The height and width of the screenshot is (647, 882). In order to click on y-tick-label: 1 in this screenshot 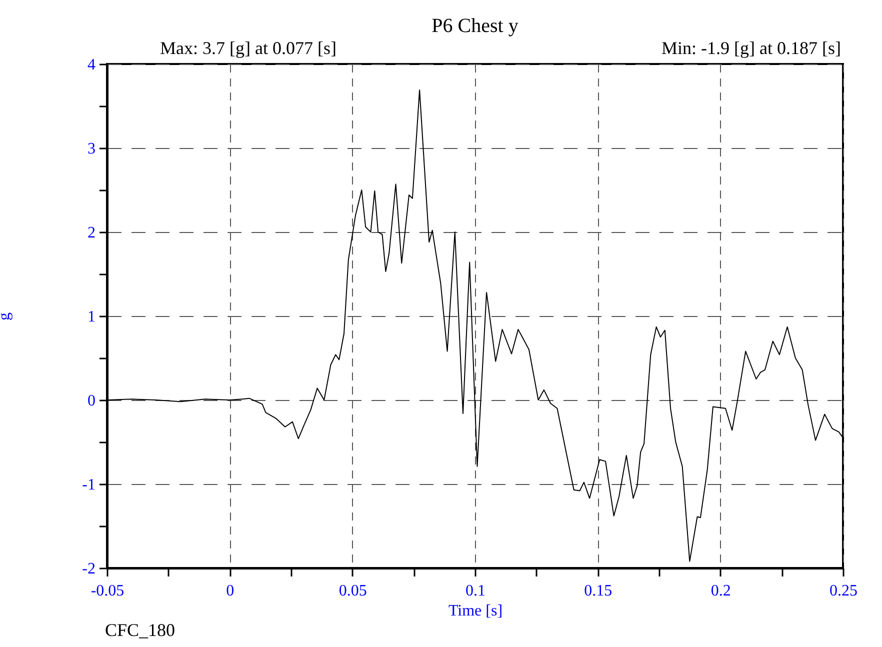, I will do `click(92, 317)`.